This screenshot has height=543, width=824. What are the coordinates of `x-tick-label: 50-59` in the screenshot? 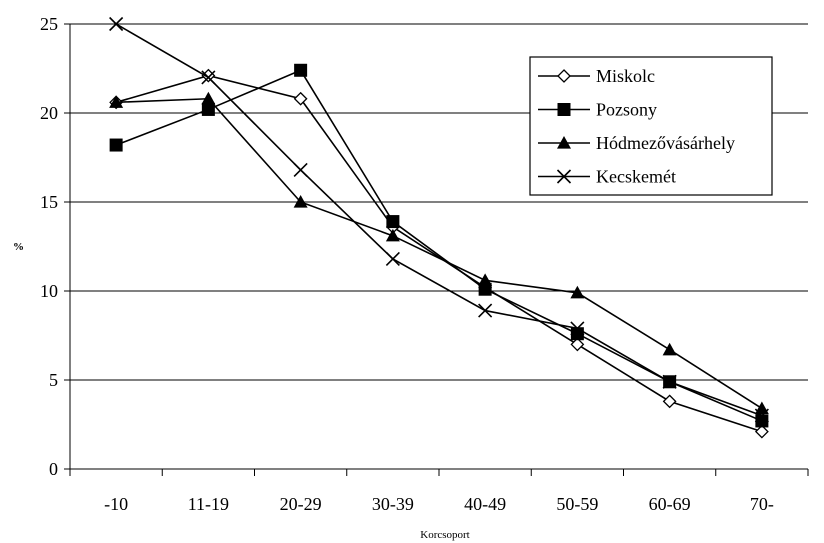 It's located at (577, 504).